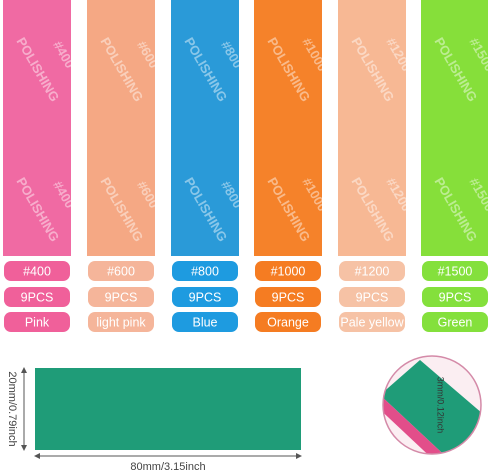 The width and height of the screenshot is (488, 476). I want to click on zoom-circle, so click(432, 405).